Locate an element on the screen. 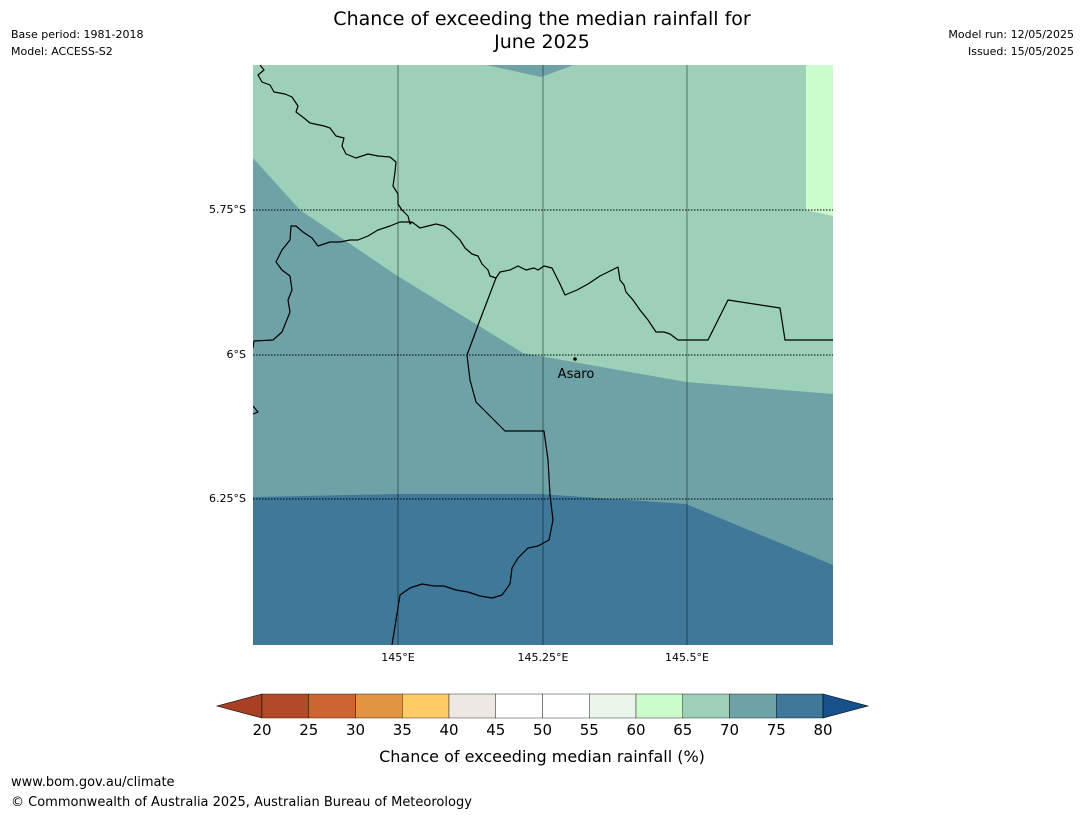 The height and width of the screenshot is (816, 1085). meta-left: Base period: 1981-2018 Model: ACCESS-S2 is located at coordinates (77, 43).